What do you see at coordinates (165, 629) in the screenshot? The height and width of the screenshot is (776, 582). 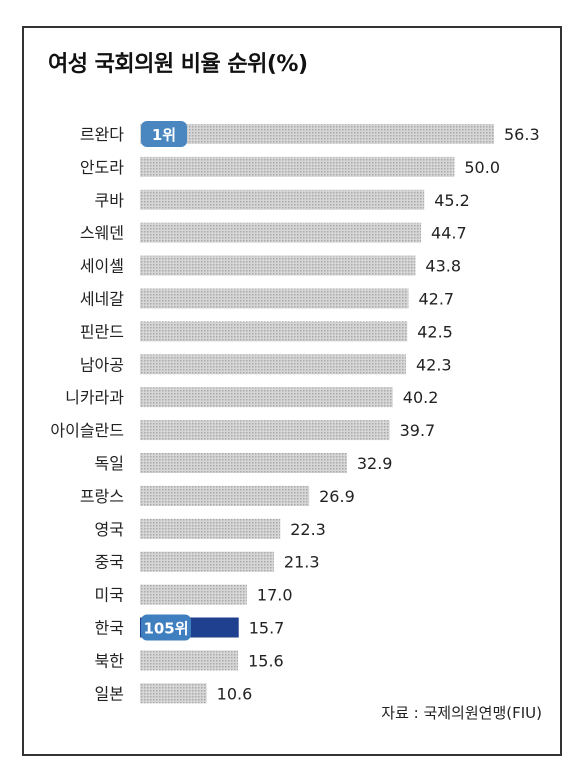 I see `rank-badge-label: 105위` at bounding box center [165, 629].